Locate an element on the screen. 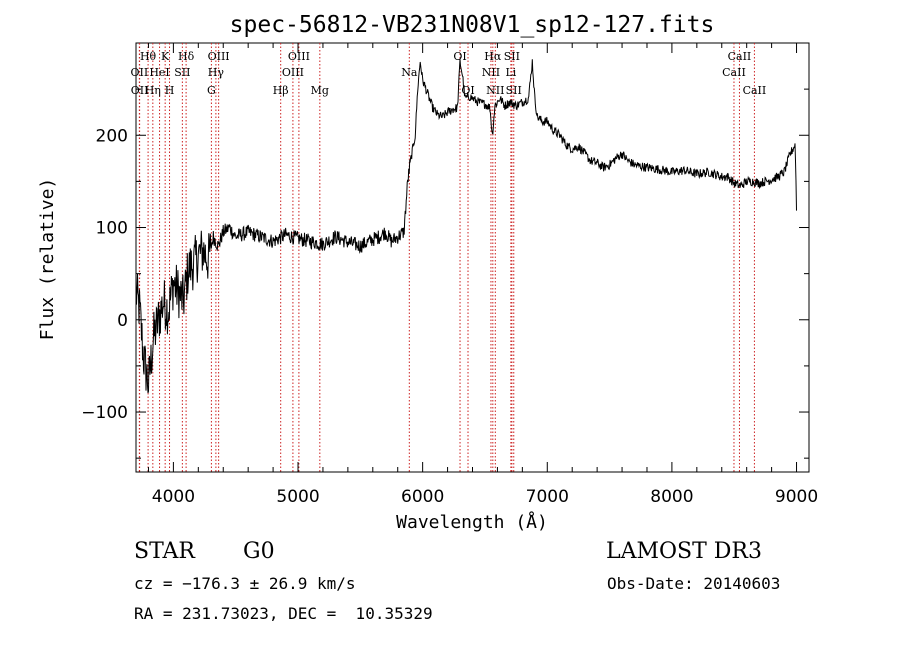 This screenshot has width=900, height=649. x-tick-label: 6000 is located at coordinates (422, 497).